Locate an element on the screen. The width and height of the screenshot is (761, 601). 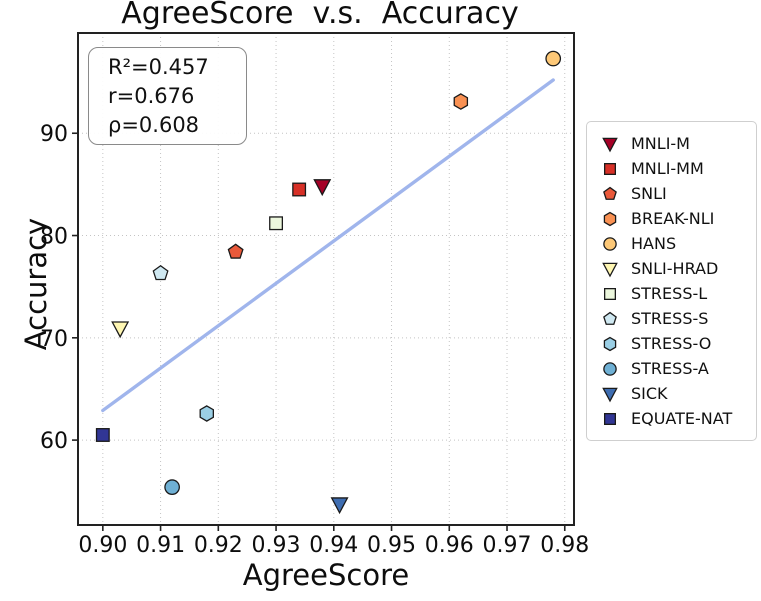
legend-label: BREAK-NLI is located at coordinates (673, 218).